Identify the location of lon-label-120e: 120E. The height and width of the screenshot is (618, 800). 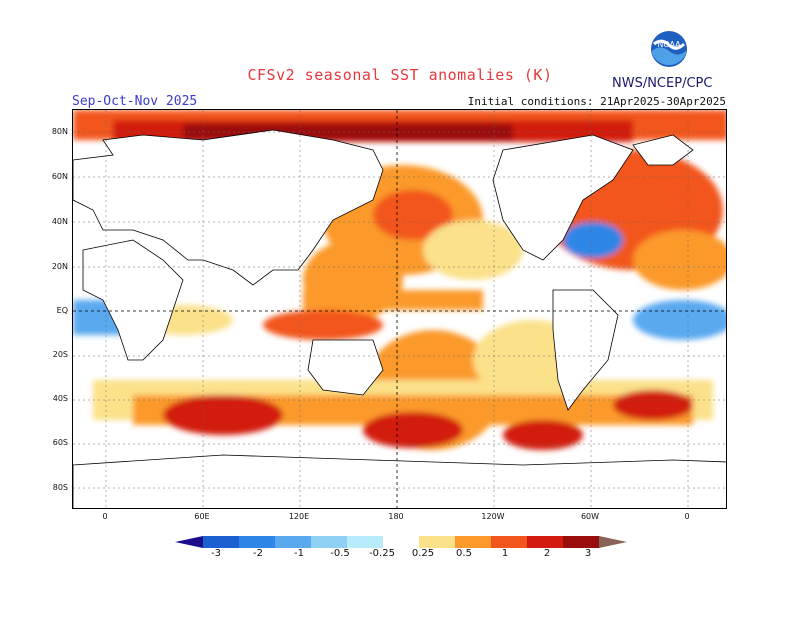
(299, 516).